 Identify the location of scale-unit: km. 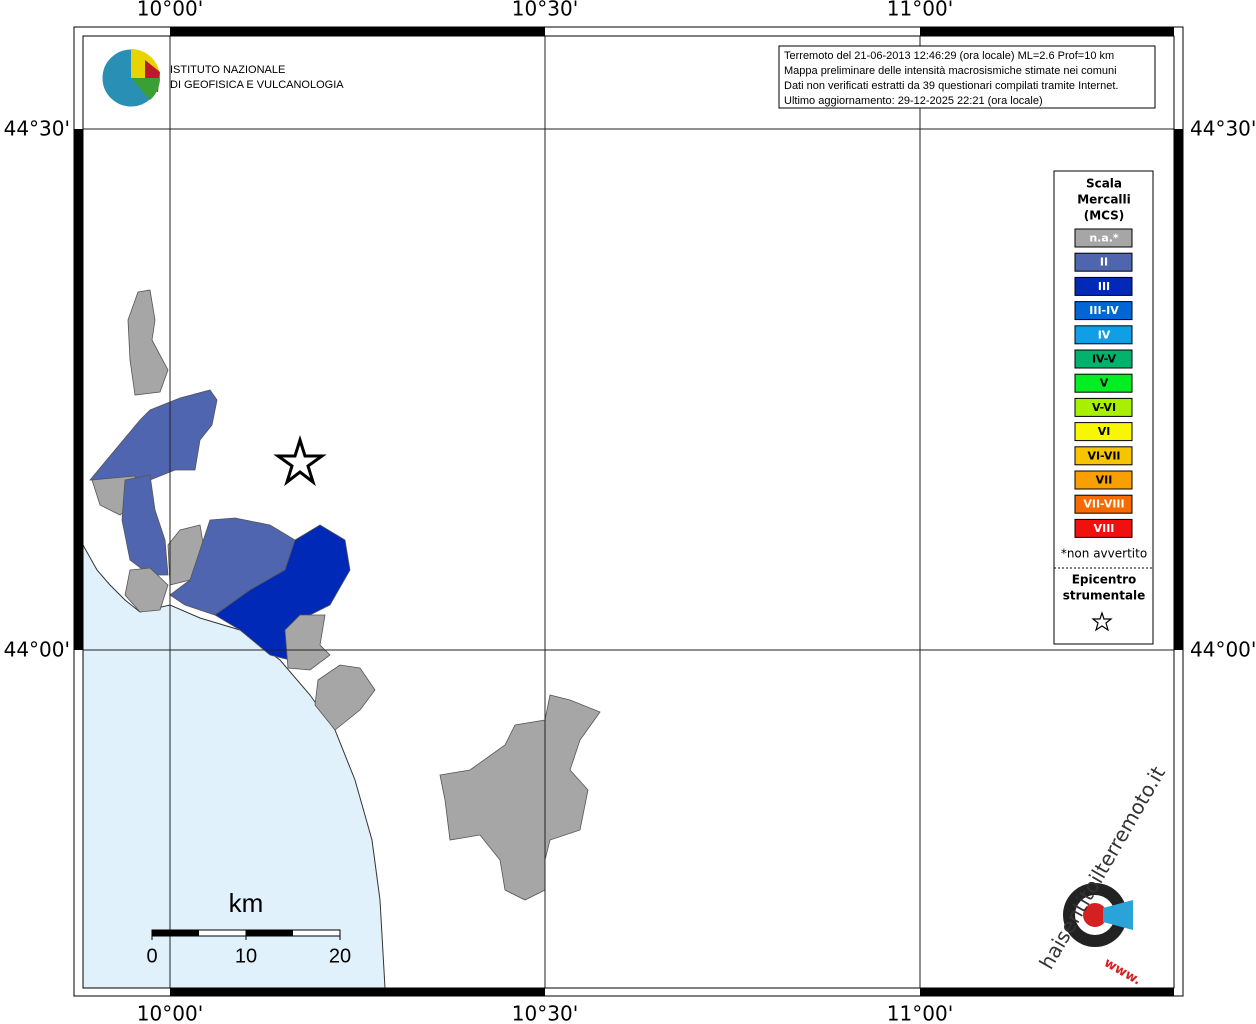
(246, 903).